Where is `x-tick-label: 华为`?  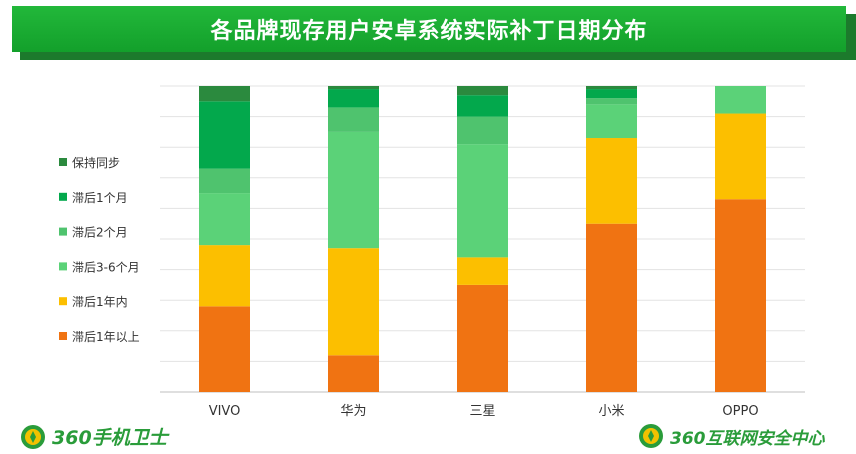 x-tick-label: 华为 is located at coordinates (353, 411).